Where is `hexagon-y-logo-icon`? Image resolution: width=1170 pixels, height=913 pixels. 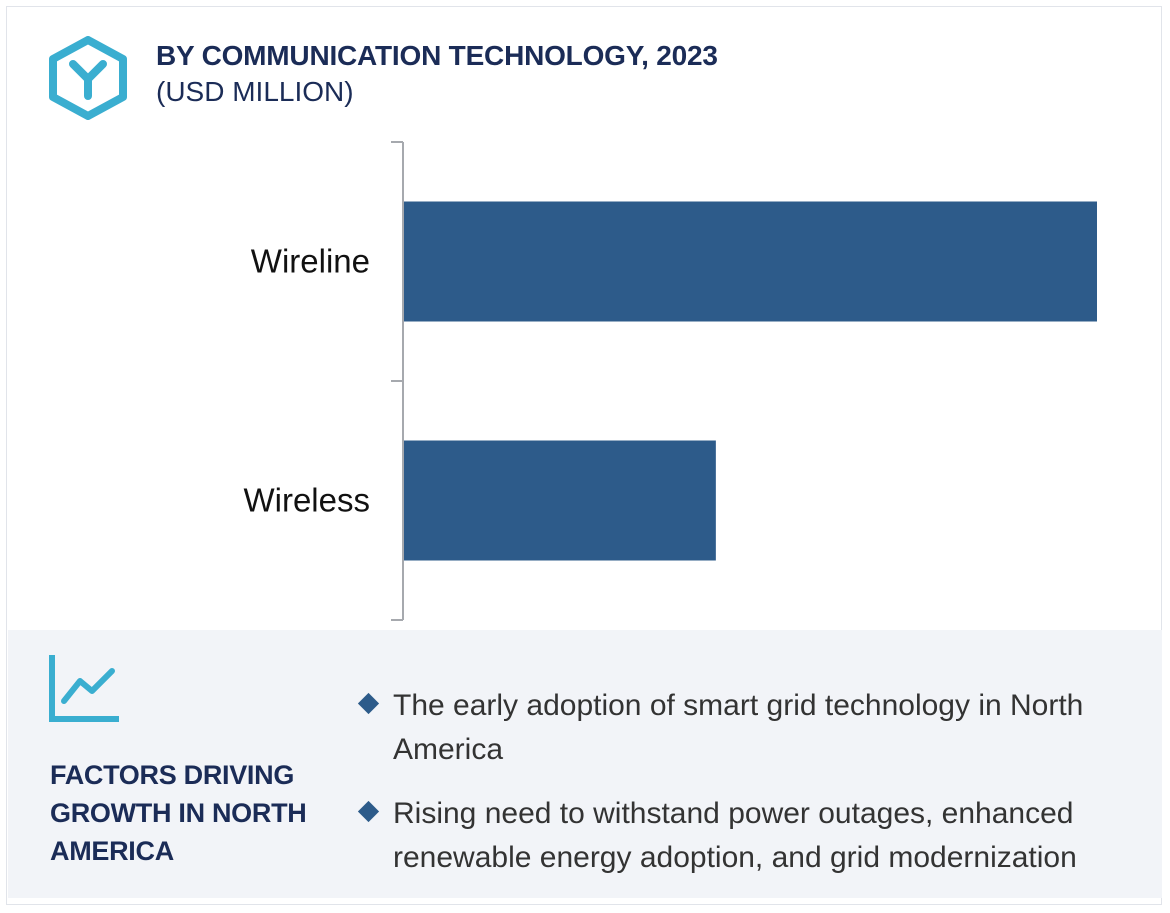 hexagon-y-logo-icon is located at coordinates (88, 78).